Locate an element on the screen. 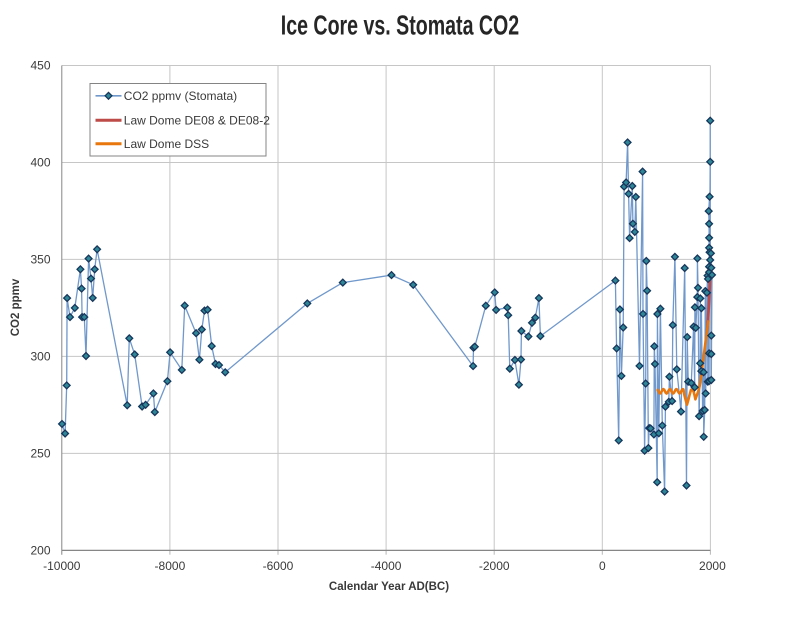  svg-text: 400 is located at coordinates (40, 163).